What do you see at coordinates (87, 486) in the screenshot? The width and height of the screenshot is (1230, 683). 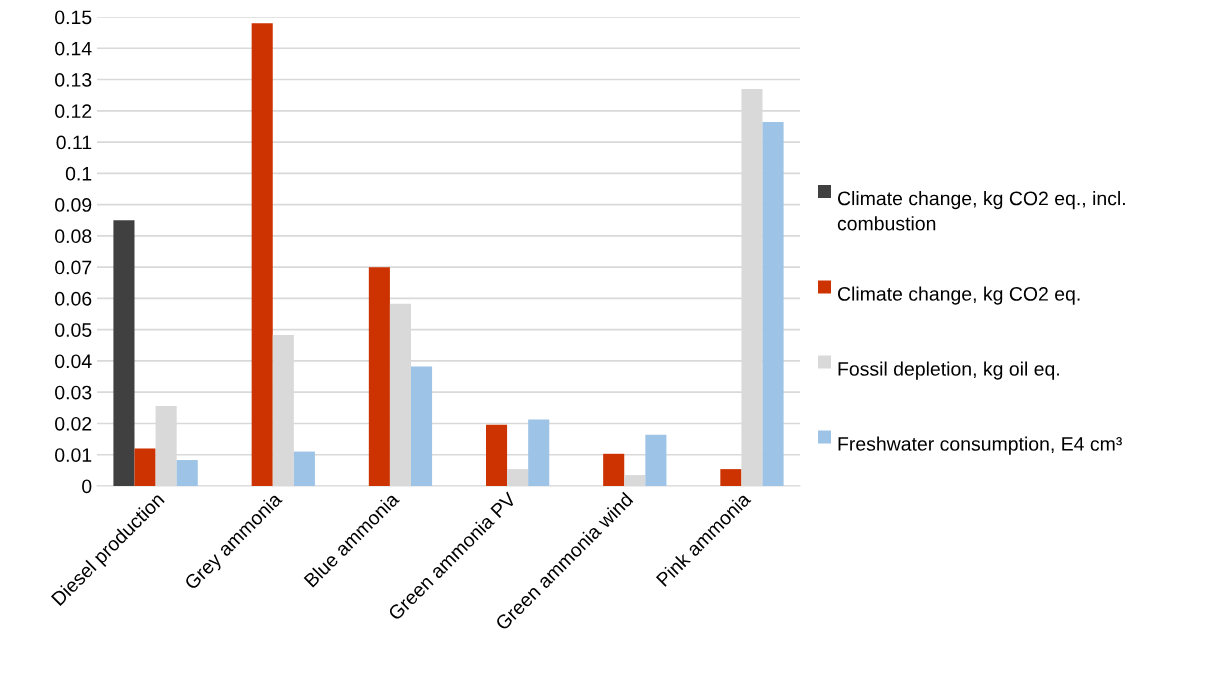 I see `y-tick-label: 0` at bounding box center [87, 486].